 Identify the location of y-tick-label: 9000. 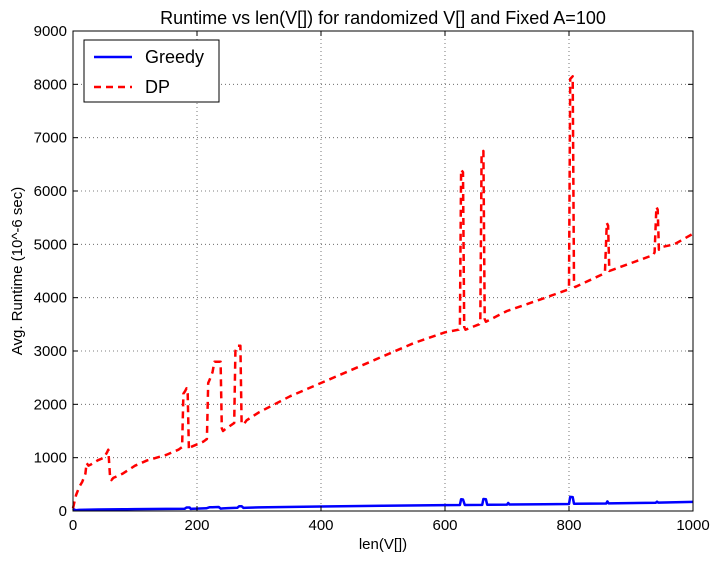
(50, 31).